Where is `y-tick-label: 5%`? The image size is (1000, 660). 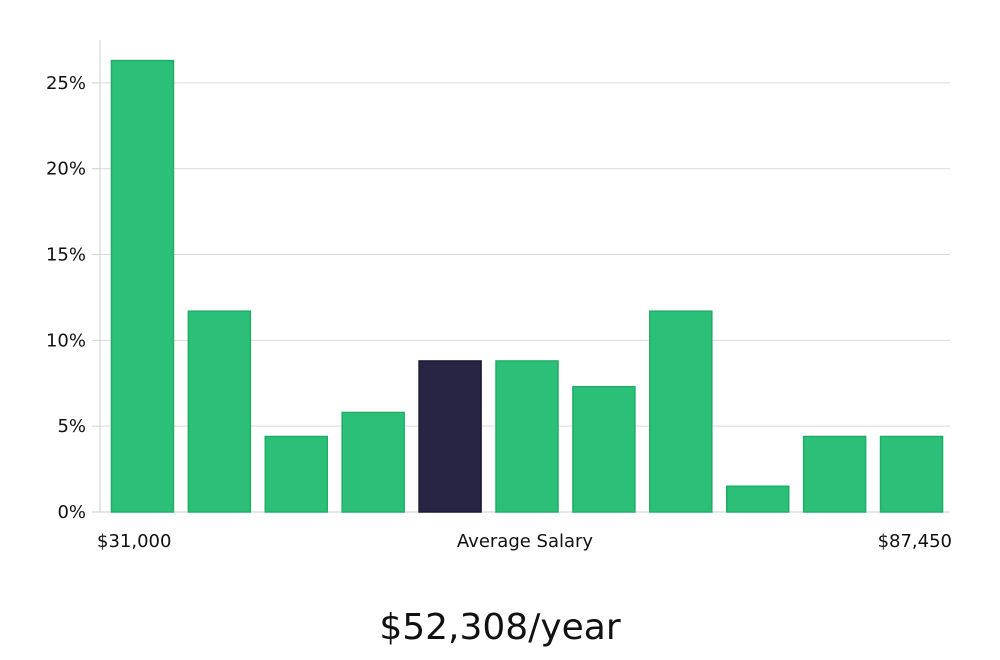 y-tick-label: 5% is located at coordinates (71, 426).